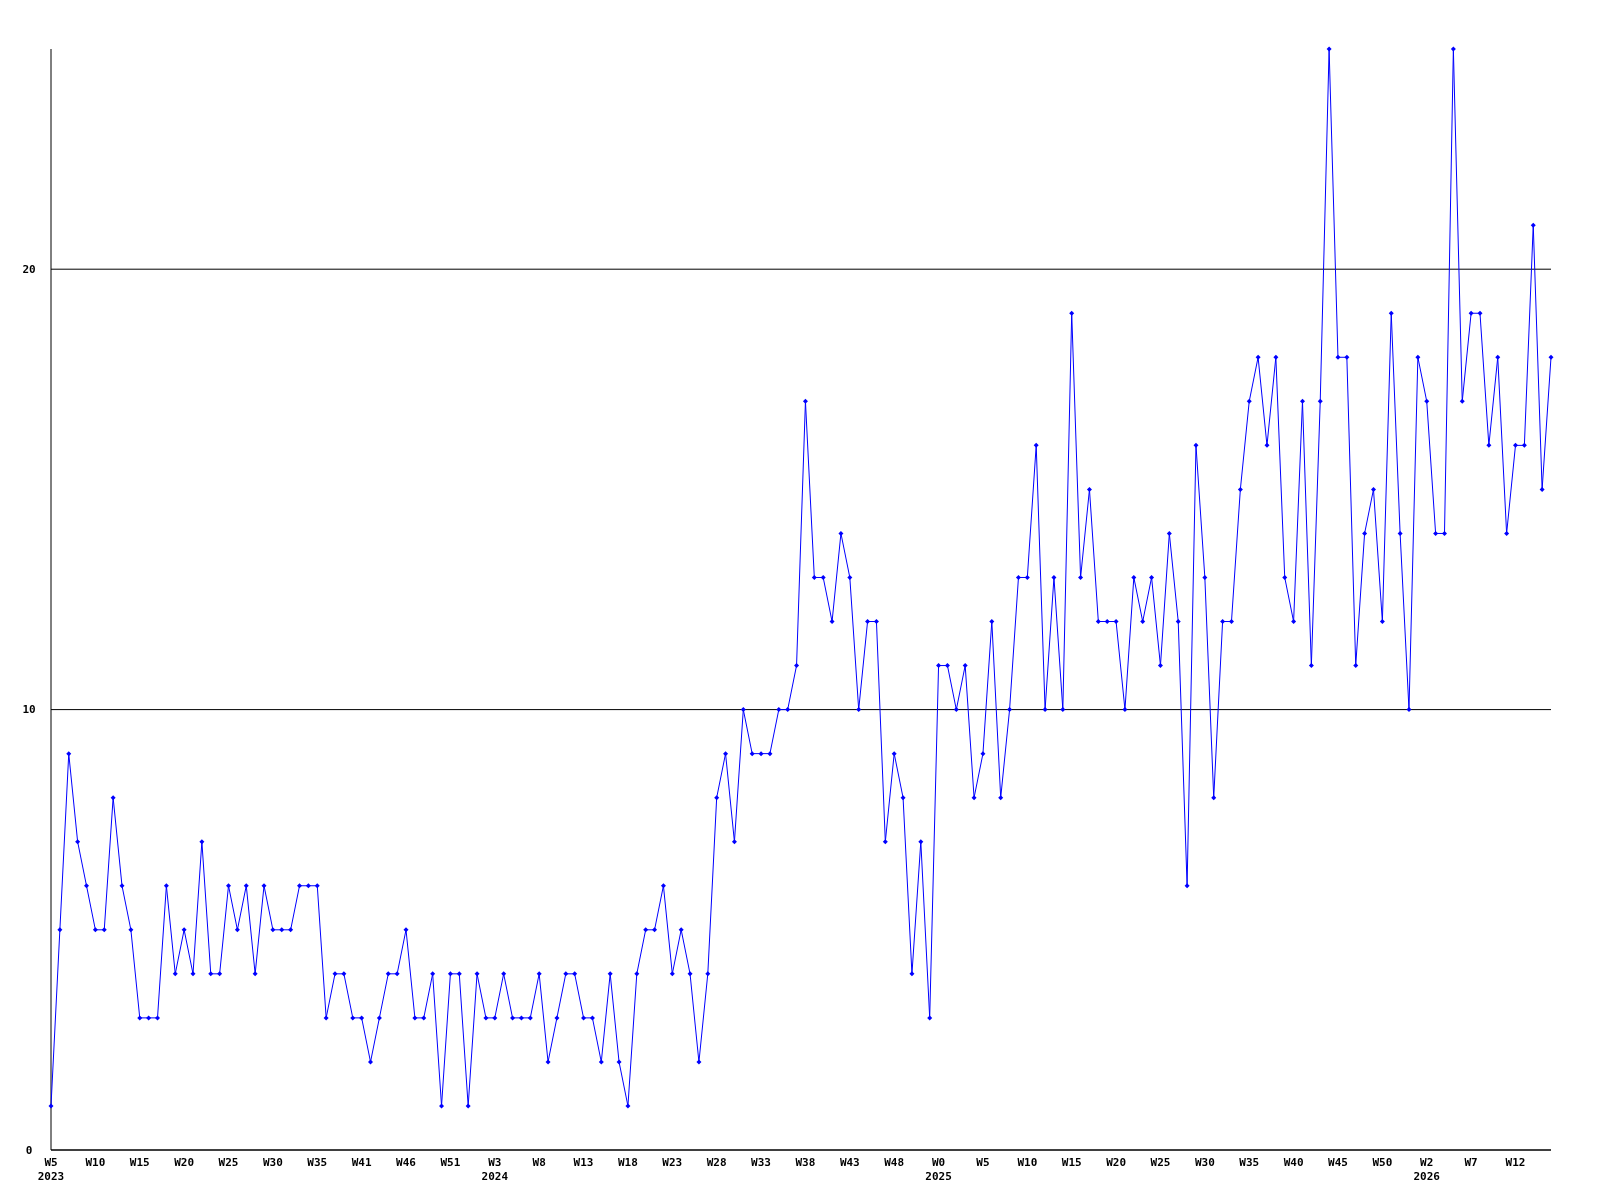  What do you see at coordinates (1338, 1162) in the screenshot?
I see `x-tick-label: W45` at bounding box center [1338, 1162].